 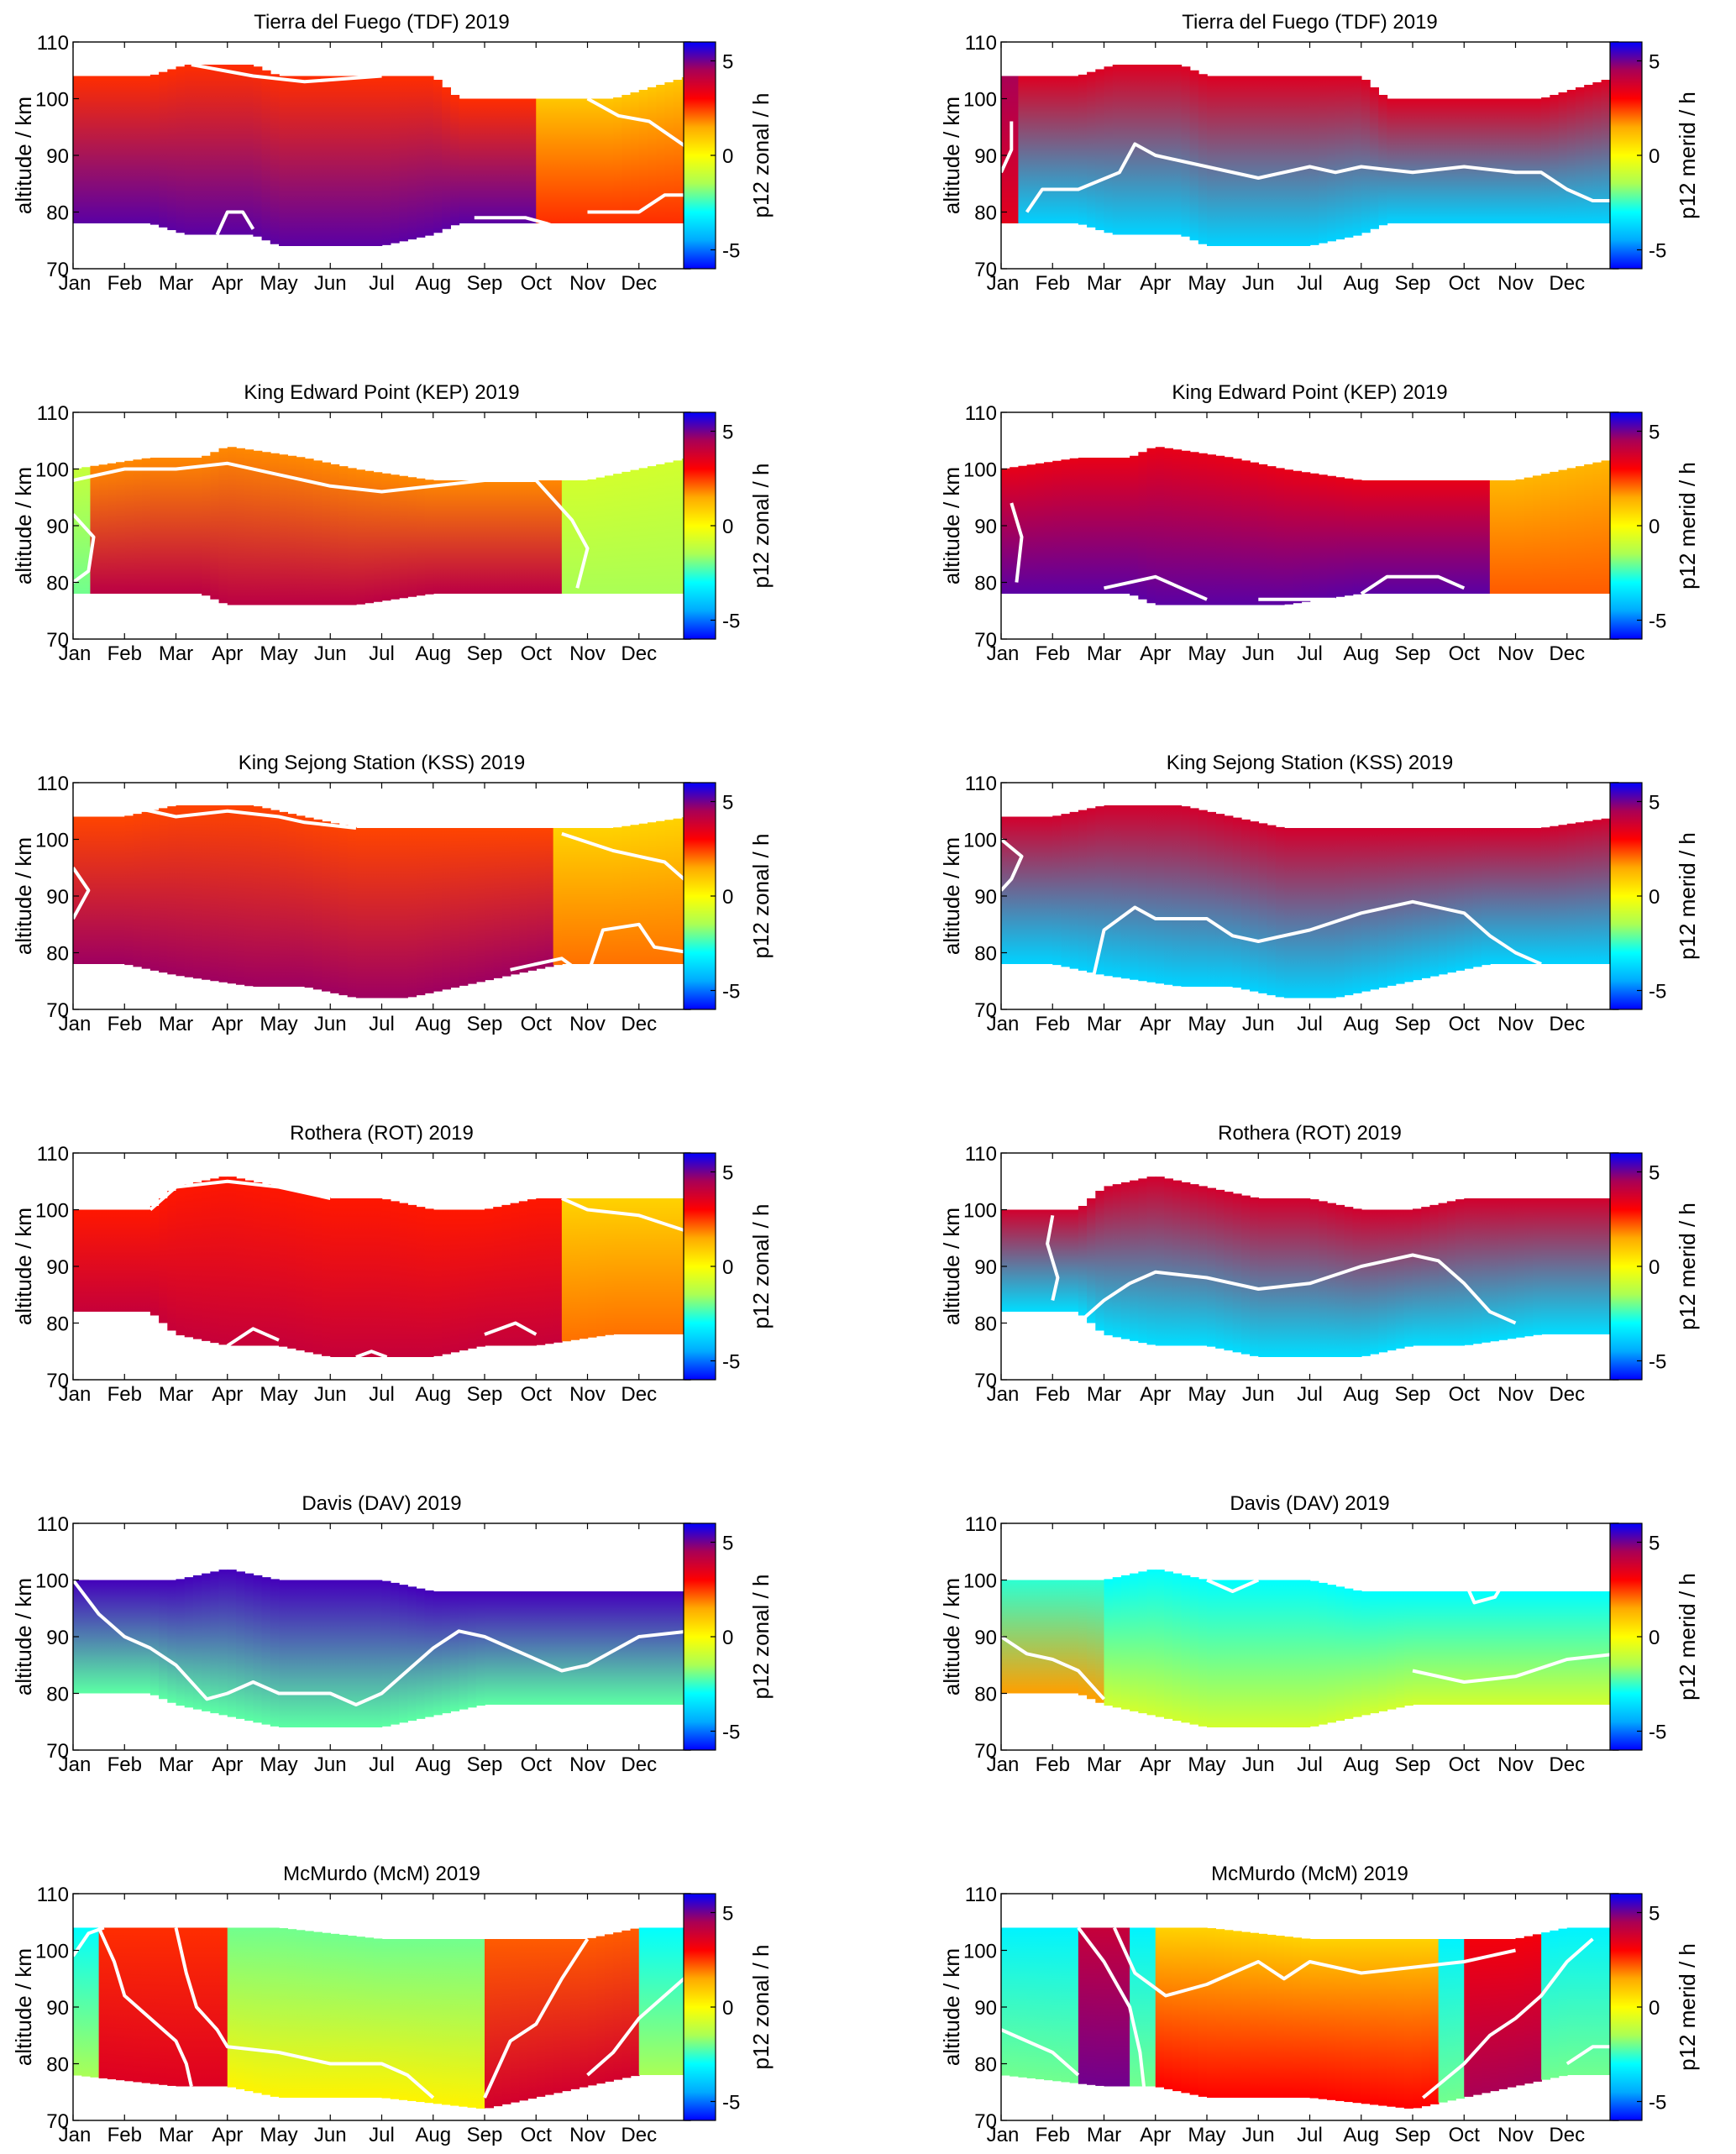 What do you see at coordinates (1567, 2135) in the screenshot?
I see `x-tick-label: Dec` at bounding box center [1567, 2135].